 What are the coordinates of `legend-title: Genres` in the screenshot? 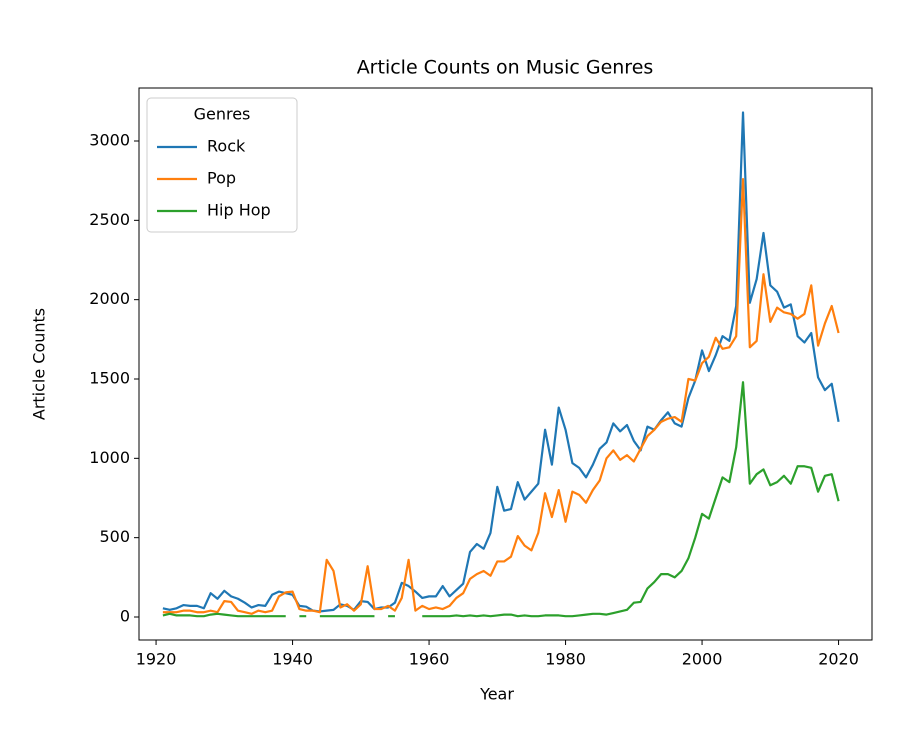 It's located at (222, 114).